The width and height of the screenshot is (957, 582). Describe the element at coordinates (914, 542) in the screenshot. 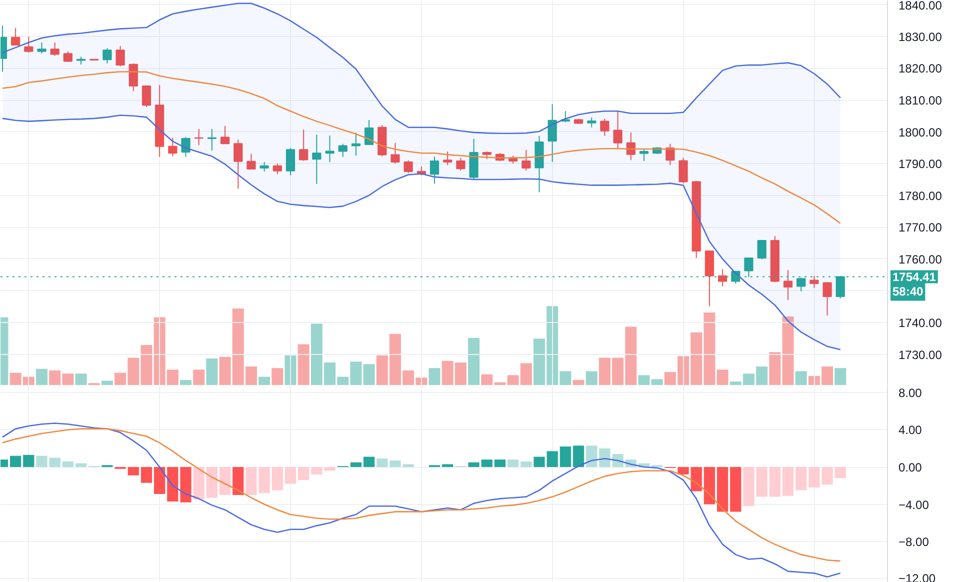

I see `y-tick-label: −8.00` at that location.